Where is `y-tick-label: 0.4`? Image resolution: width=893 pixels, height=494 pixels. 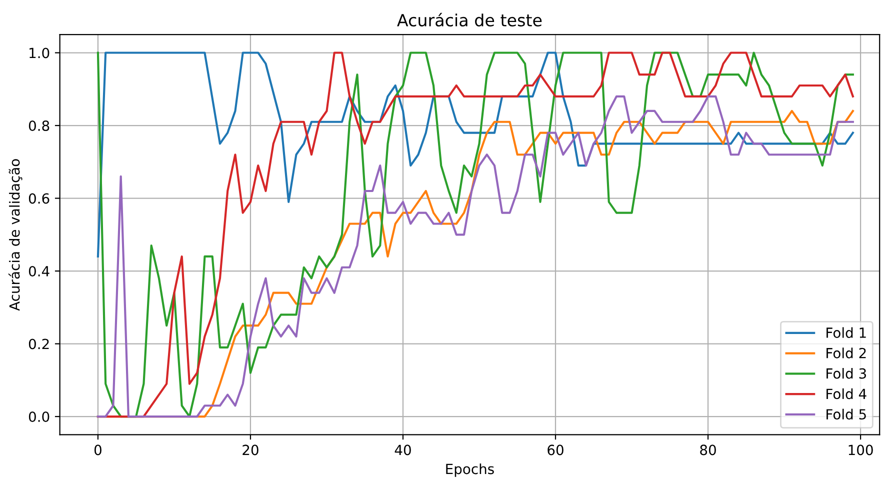
y-tick-label: 0.4 is located at coordinates (39, 271).